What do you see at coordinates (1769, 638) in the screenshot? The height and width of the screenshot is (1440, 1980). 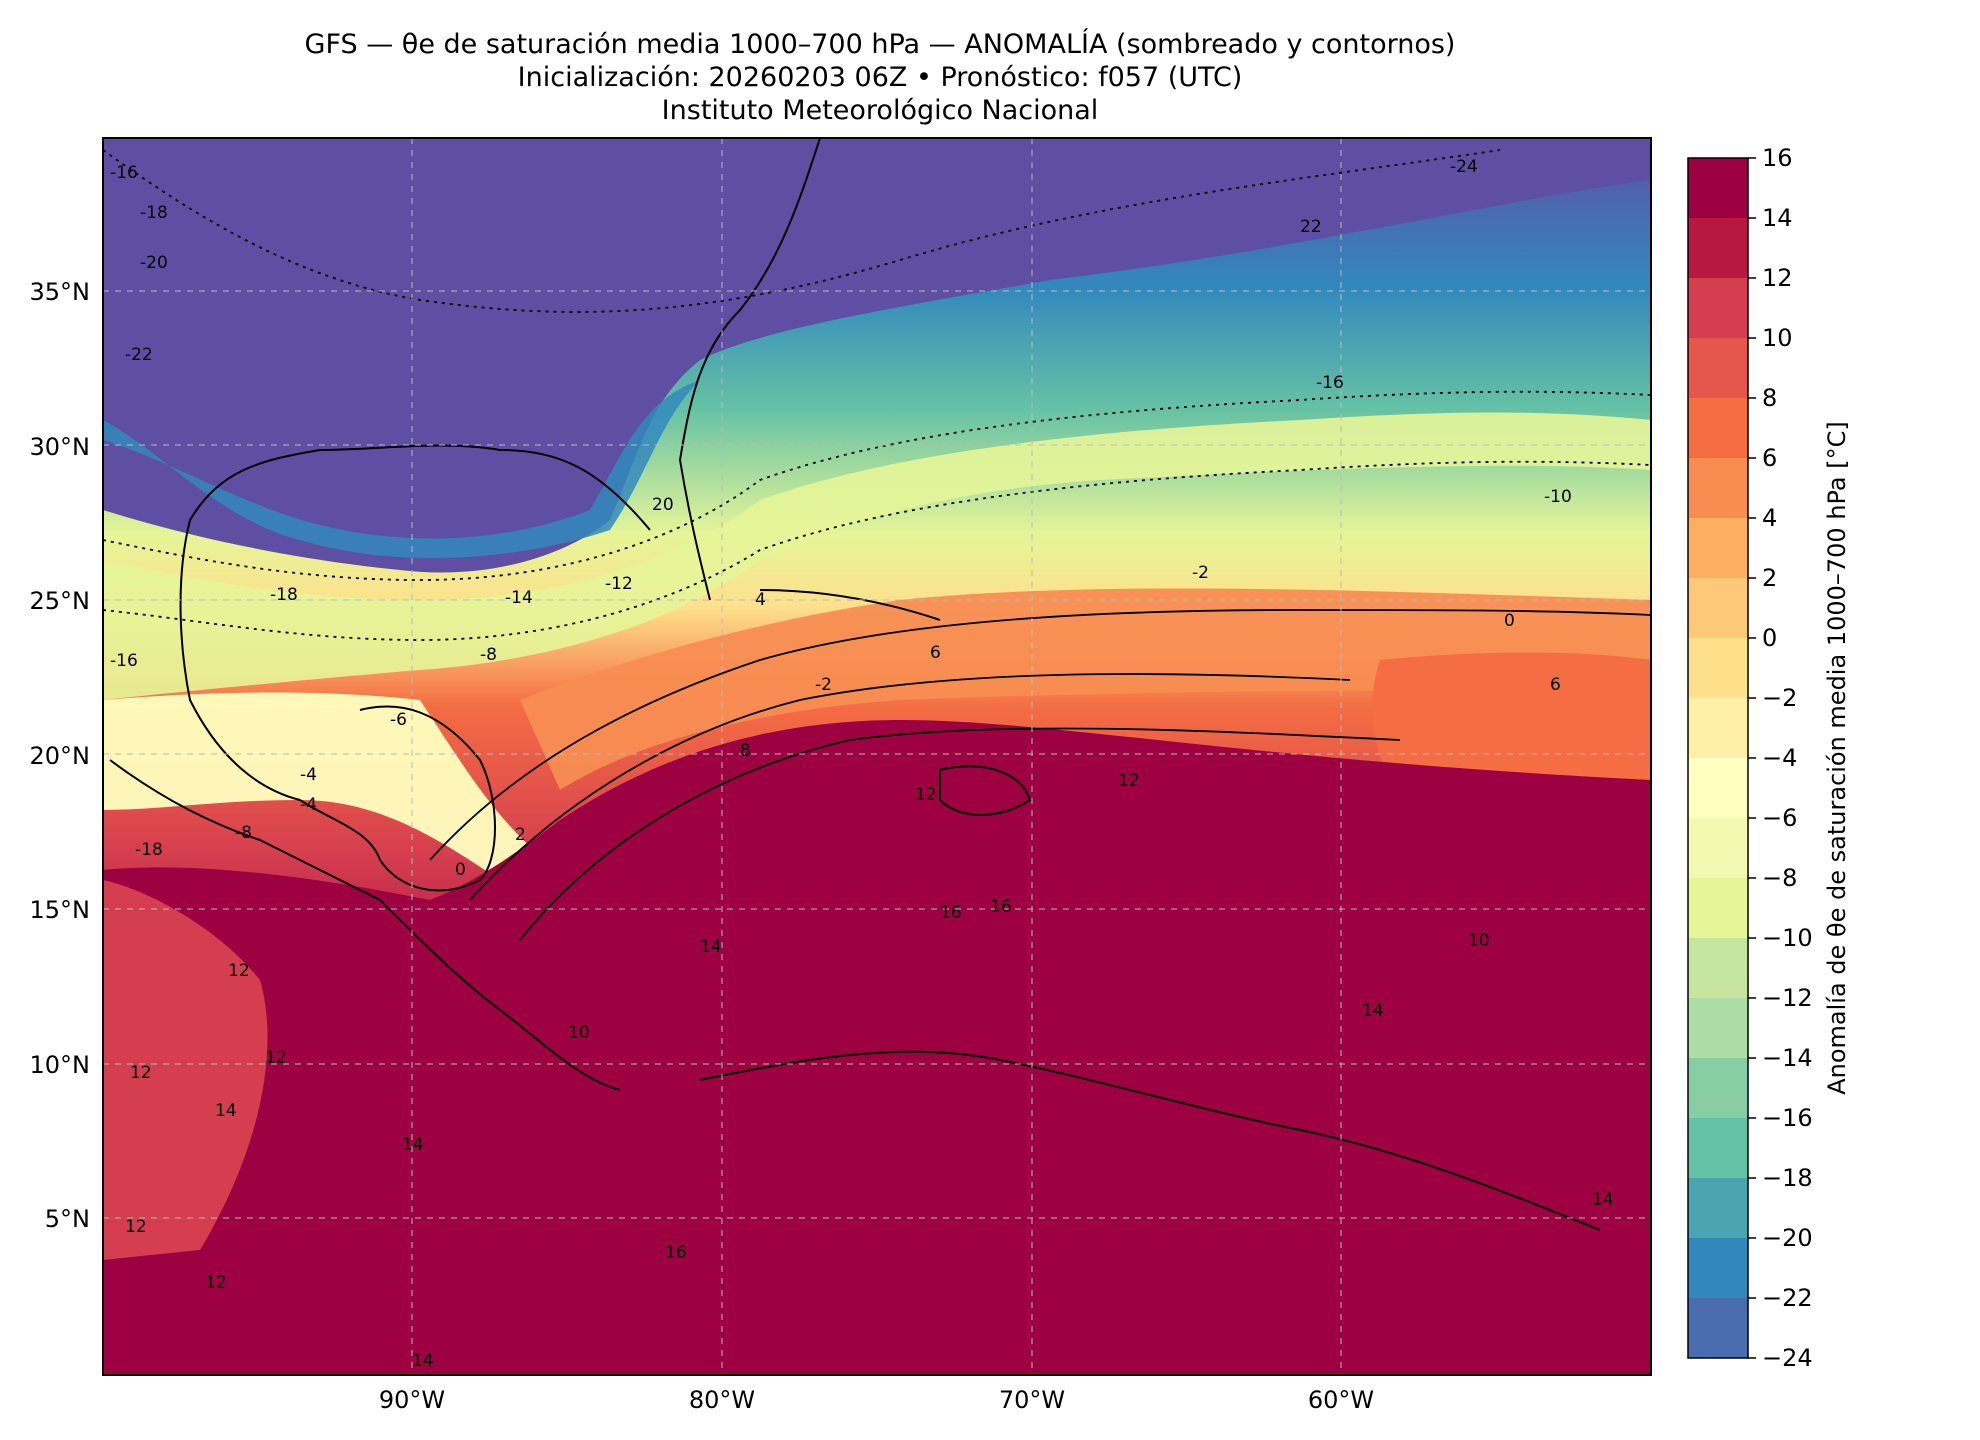 I see `colorbar-tick-label: 0` at bounding box center [1769, 638].